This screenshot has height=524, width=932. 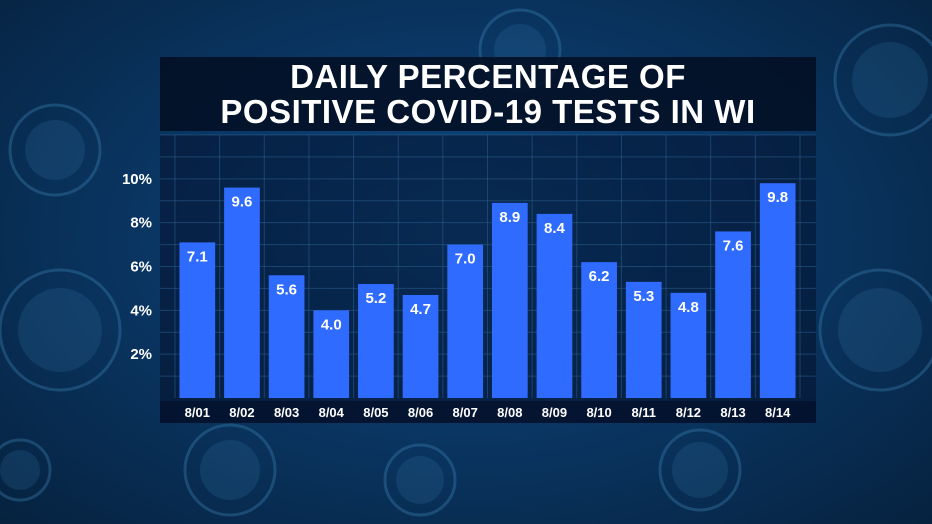 What do you see at coordinates (488, 76) in the screenshot?
I see `chart-title-line-1: DAILY PERCENTAGE OF` at bounding box center [488, 76].